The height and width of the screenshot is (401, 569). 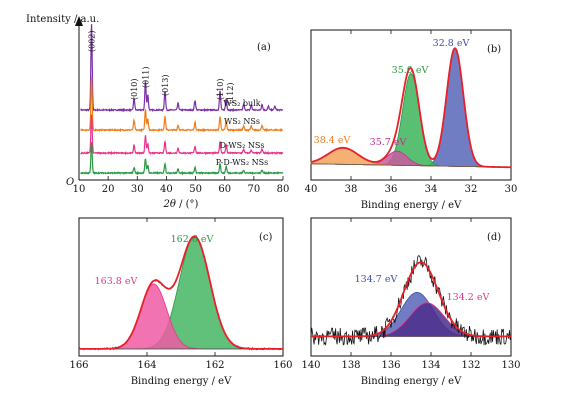 I want to click on panel-a-hkl-label-4: (110), so click(x=220, y=89).